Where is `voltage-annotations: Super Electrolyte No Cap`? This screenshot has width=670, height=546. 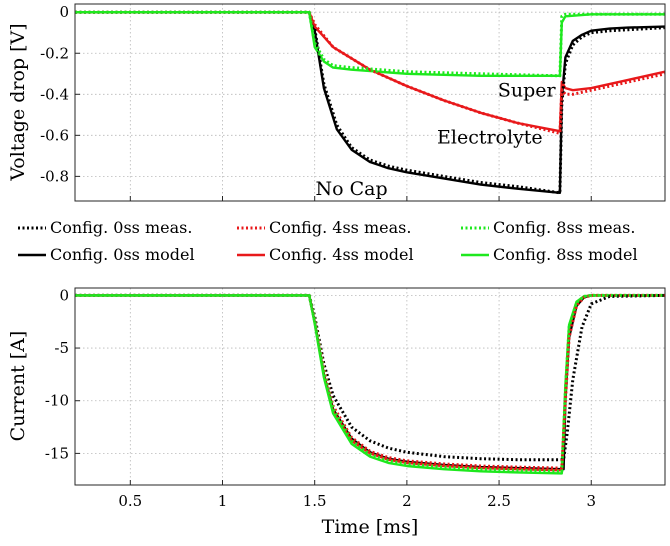
voltage-annotations: Super Electrolyte No Cap is located at coordinates (435, 139).